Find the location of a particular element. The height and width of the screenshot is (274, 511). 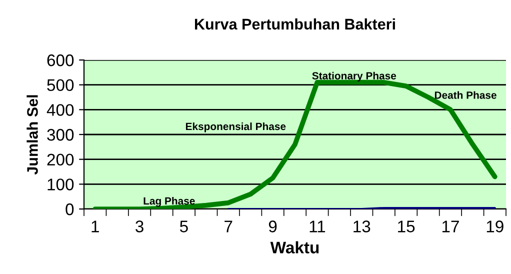

annotation: Eksponensial Phase is located at coordinates (236, 127).